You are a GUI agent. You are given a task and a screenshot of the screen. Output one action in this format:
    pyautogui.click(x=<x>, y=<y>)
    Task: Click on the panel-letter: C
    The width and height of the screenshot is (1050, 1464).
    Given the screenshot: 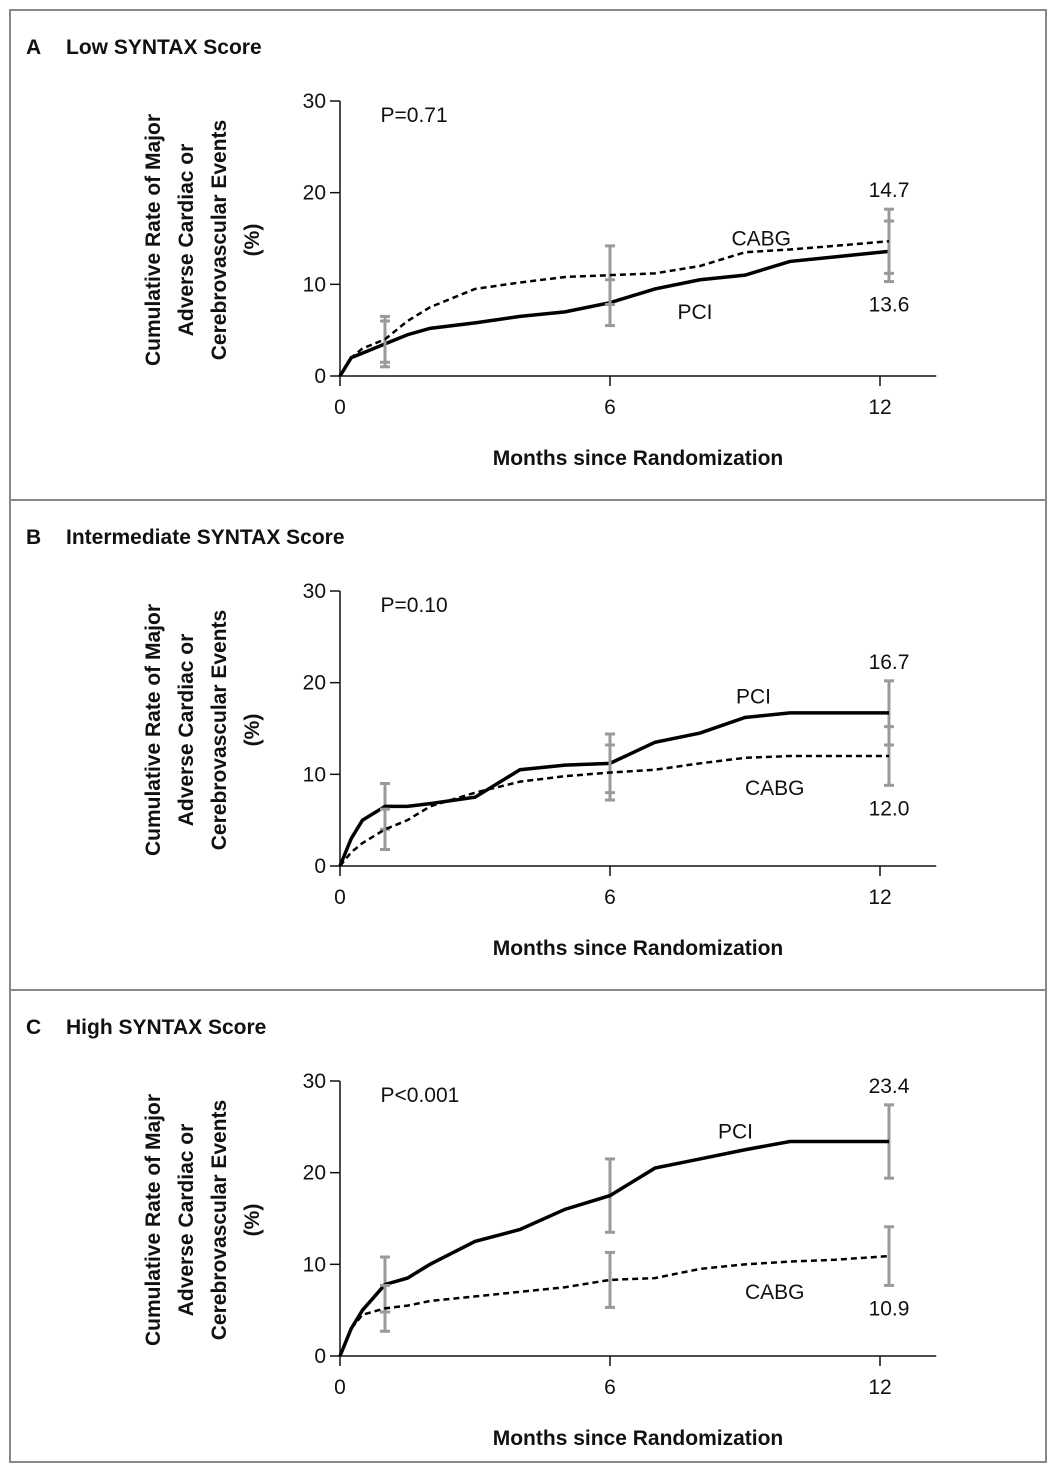 What is the action you would take?
    pyautogui.click(x=33, y=1027)
    